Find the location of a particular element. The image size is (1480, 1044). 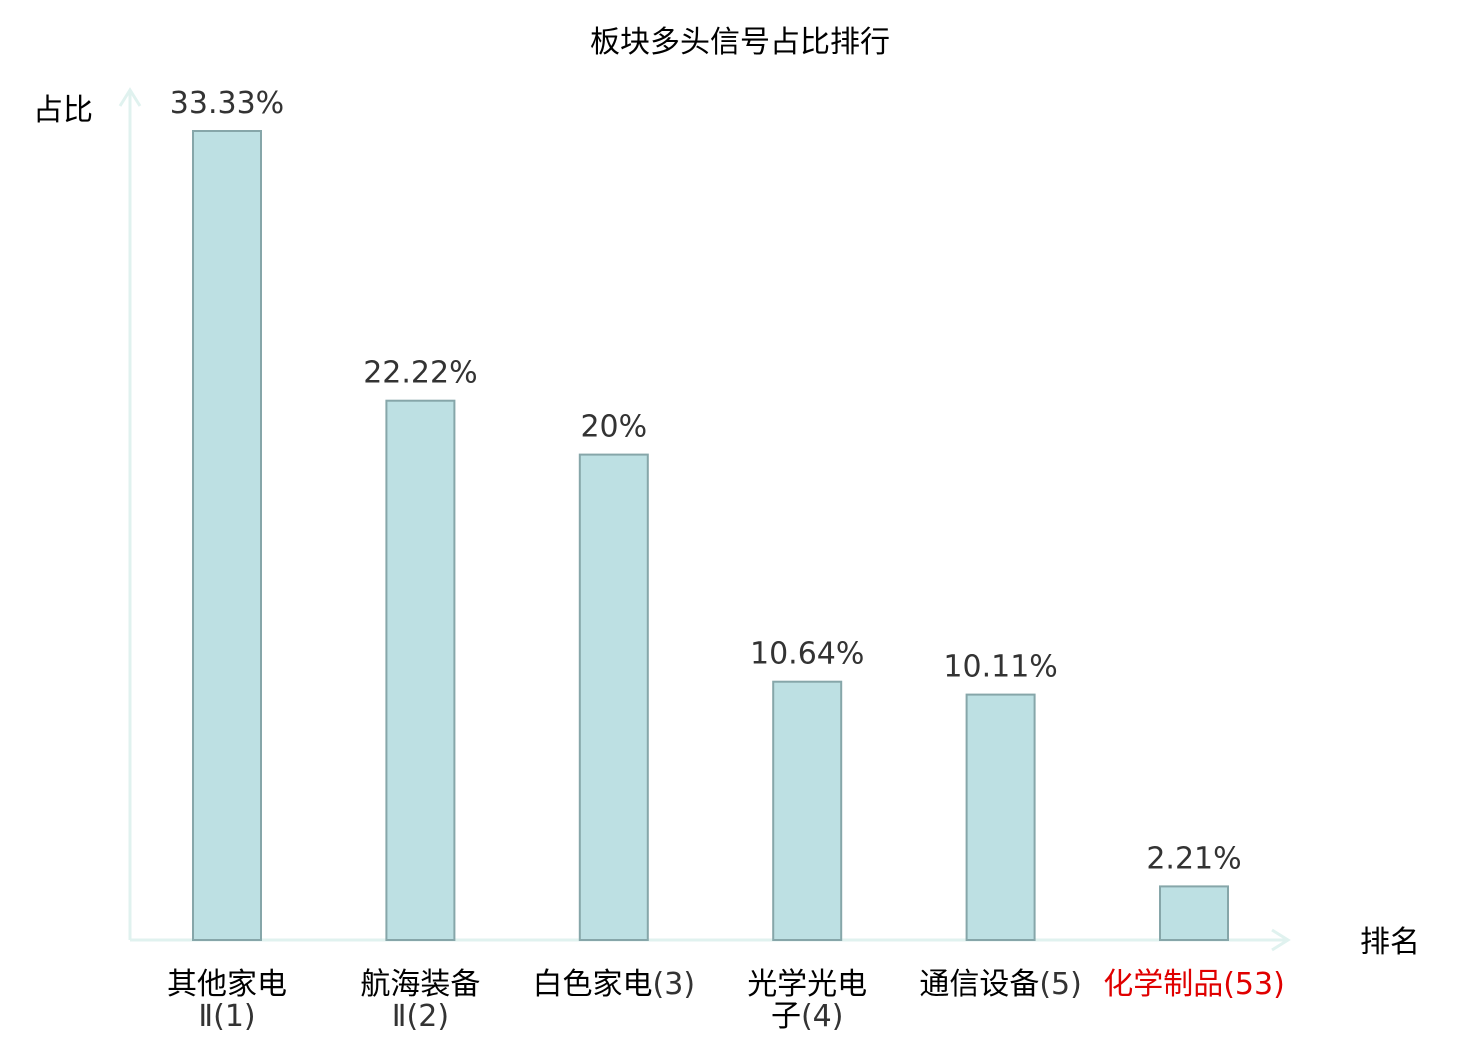

category-label-4-line-2: 子(4) is located at coordinates (807, 1016).